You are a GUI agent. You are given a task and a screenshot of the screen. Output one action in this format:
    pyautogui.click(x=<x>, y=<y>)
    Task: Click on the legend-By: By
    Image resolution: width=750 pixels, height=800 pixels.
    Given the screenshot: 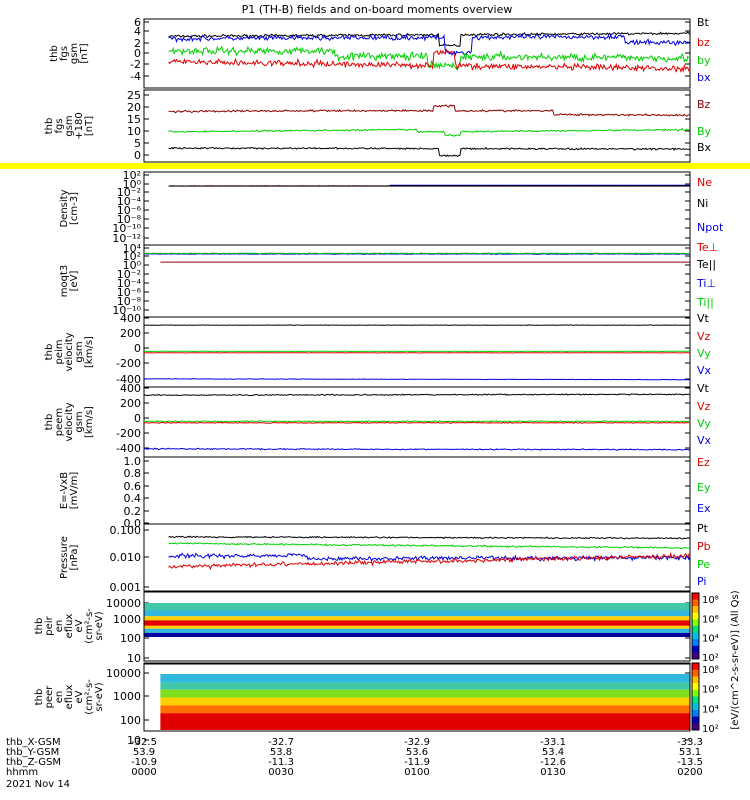 What is the action you would take?
    pyautogui.click(x=704, y=131)
    